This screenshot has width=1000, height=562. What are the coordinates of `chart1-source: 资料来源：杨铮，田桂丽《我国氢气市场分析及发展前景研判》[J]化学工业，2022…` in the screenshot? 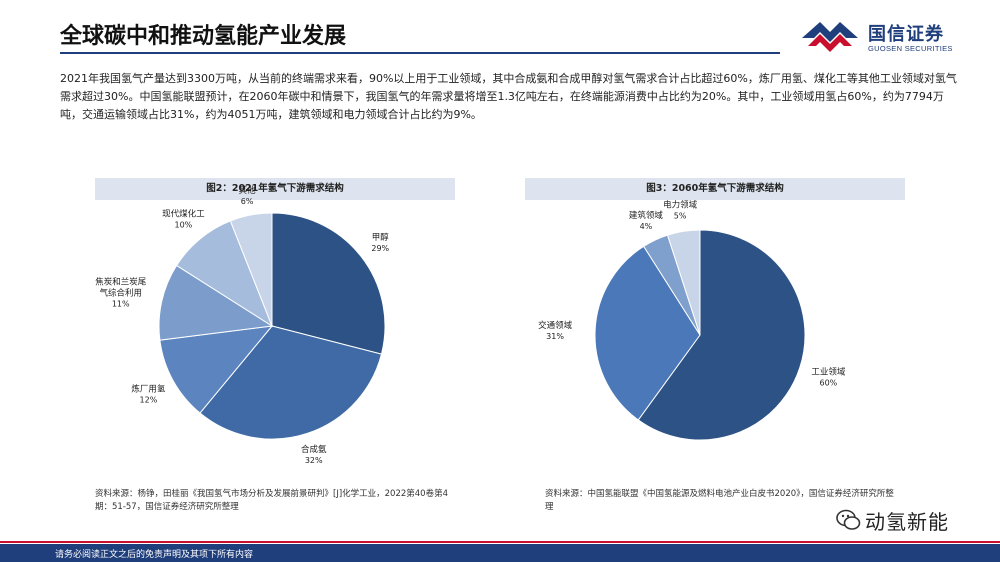 It's located at (271, 500).